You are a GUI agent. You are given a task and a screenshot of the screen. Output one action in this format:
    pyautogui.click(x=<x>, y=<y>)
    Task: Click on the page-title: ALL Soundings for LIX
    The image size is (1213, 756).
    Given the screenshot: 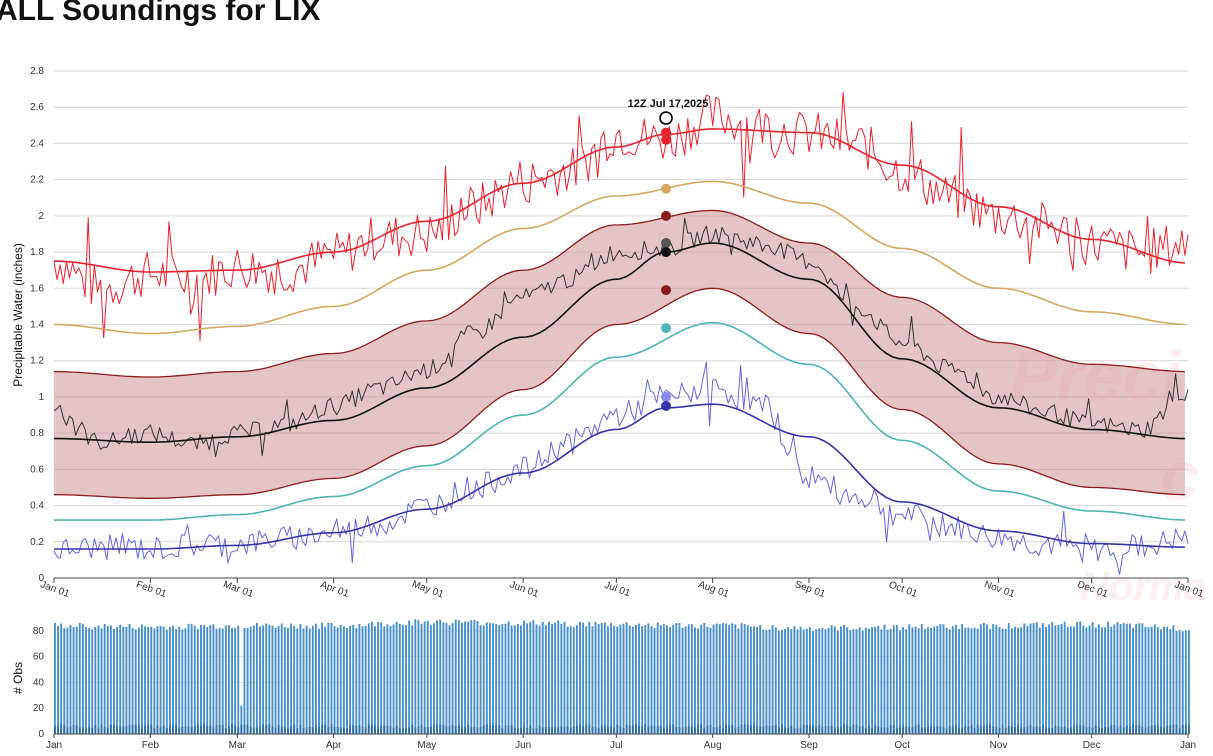 What is the action you would take?
    pyautogui.click(x=160, y=13)
    